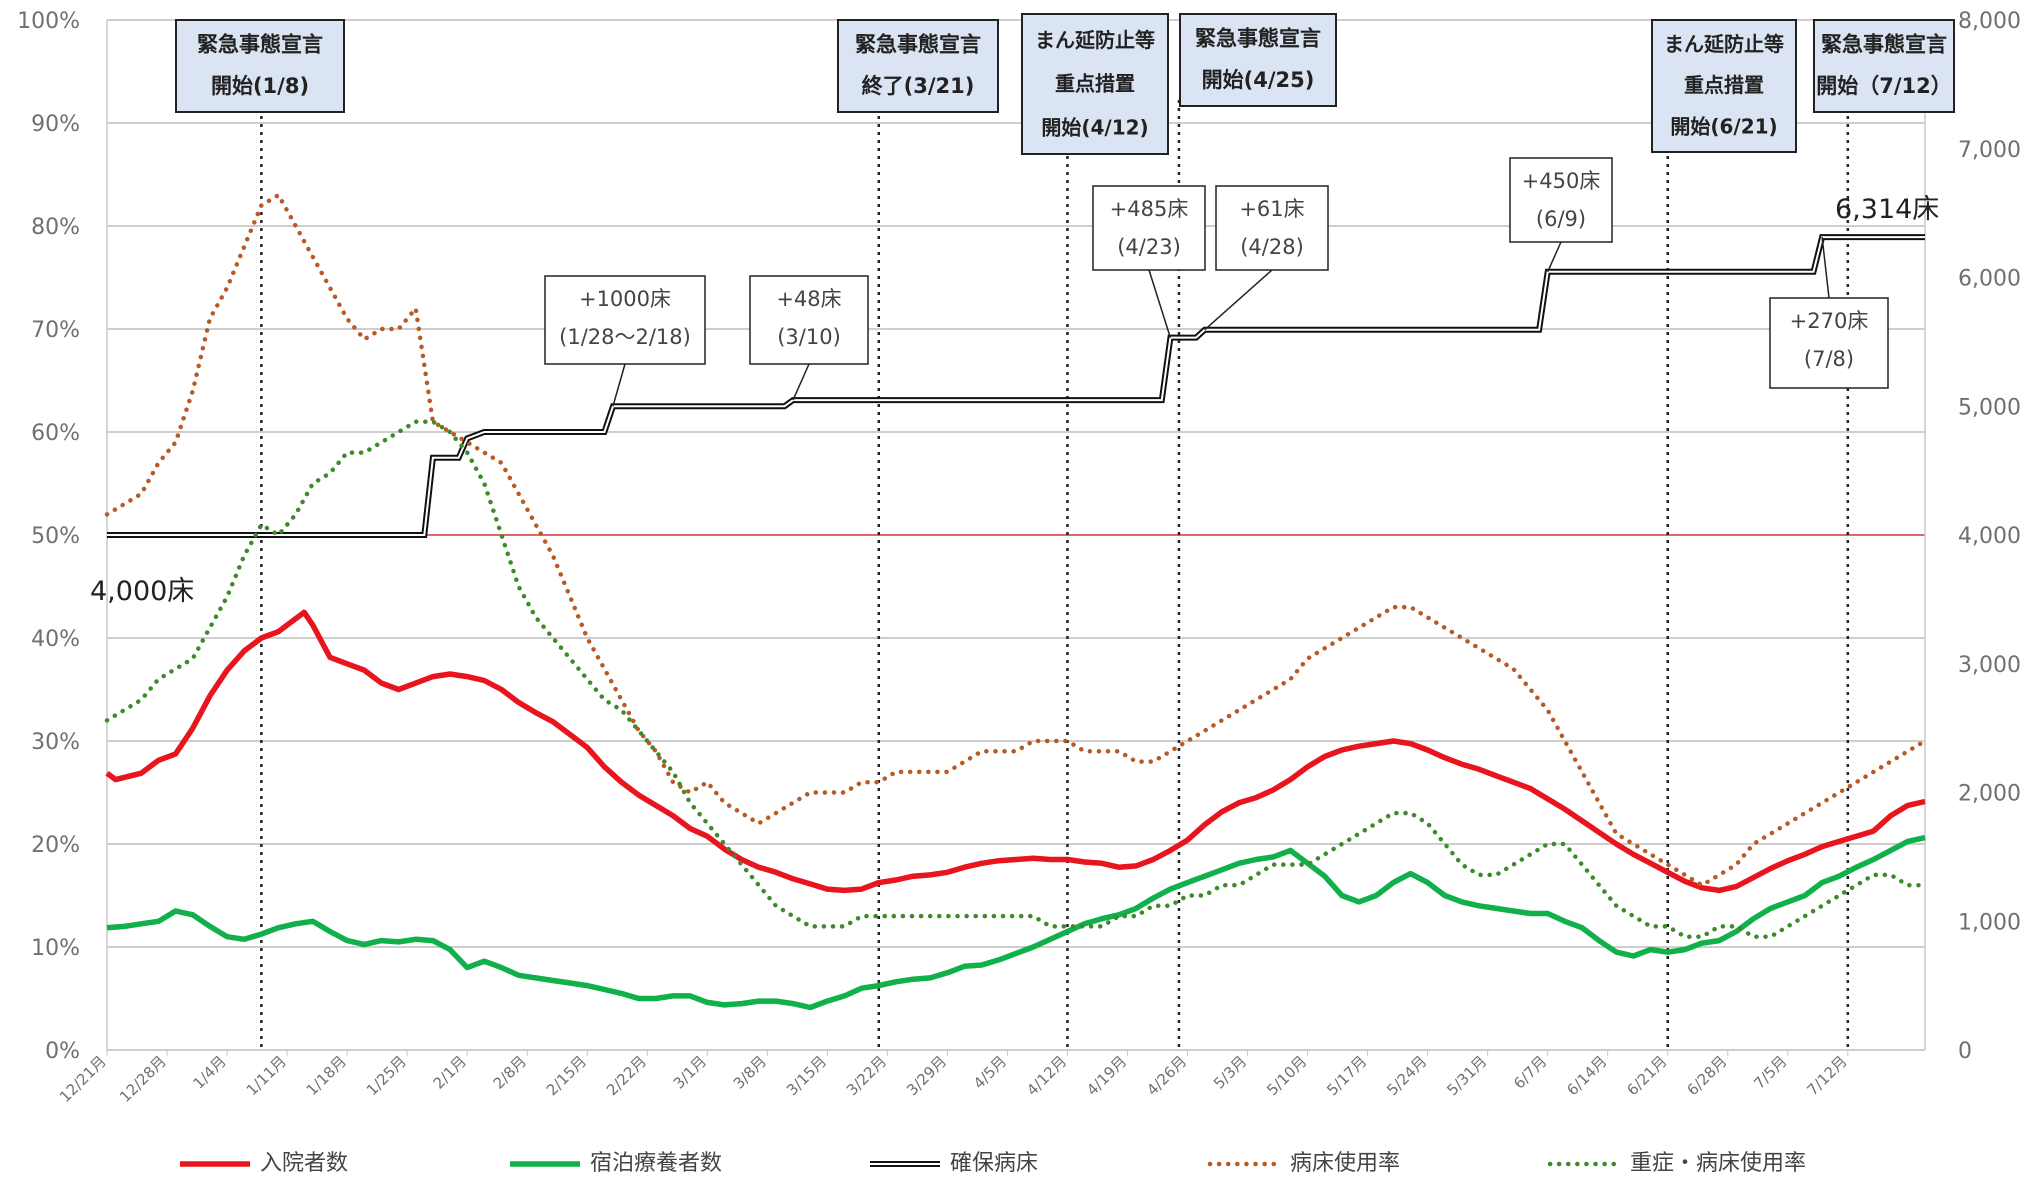 The width and height of the screenshot is (2024, 1182). I want to click on x-tick-label: 6/28月, so click(1706, 1075).